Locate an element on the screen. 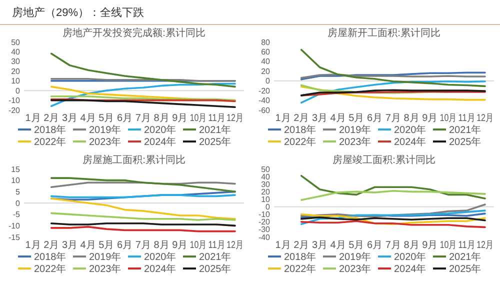 This screenshot has height=281, width=500. y-tick-label: -40 is located at coordinates (264, 237).